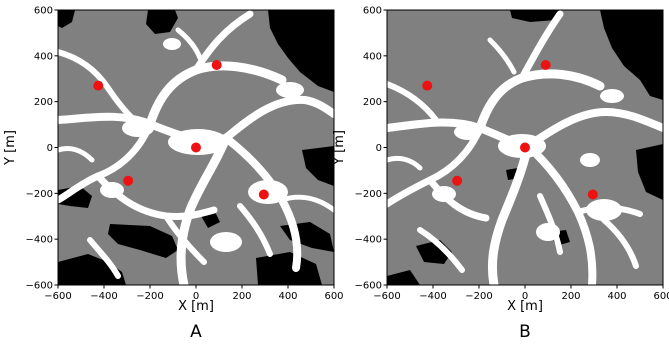  What do you see at coordinates (196, 306) in the screenshot?
I see `panel-a-xlabel: X [m]` at bounding box center [196, 306].